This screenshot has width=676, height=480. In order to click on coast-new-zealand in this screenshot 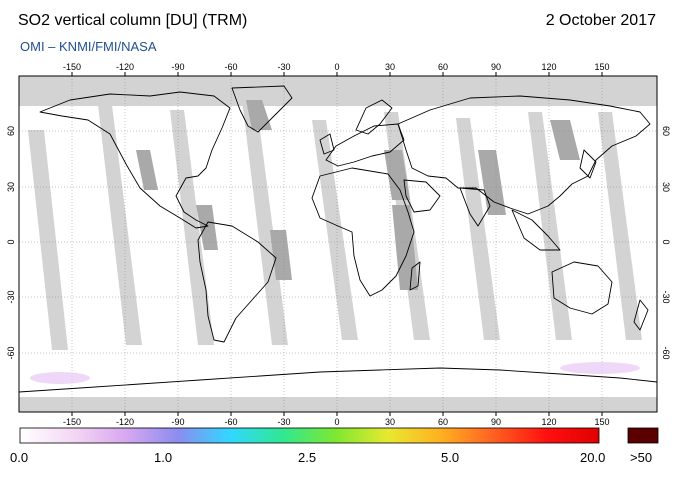, I will do `click(641, 315)`.